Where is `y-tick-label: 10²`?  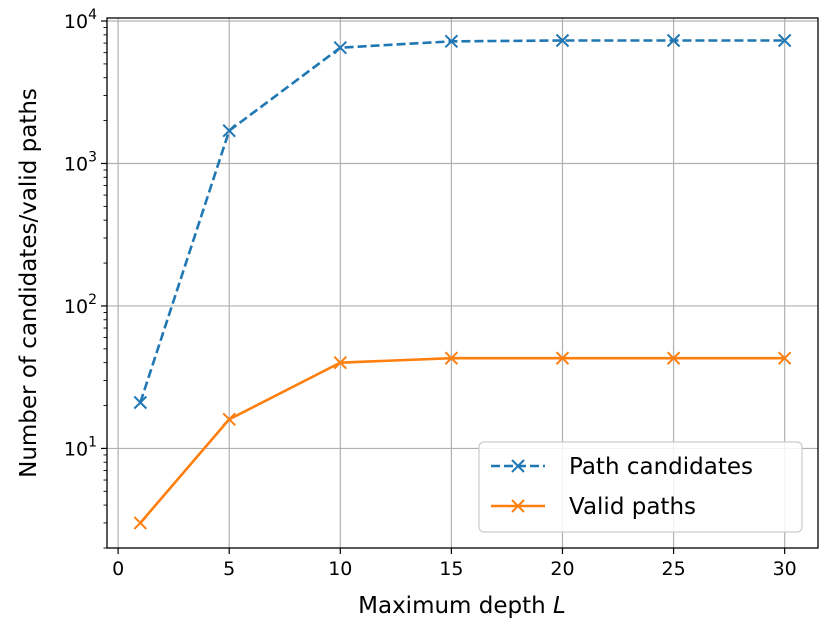 y-tick-label: 10² is located at coordinates (80, 305).